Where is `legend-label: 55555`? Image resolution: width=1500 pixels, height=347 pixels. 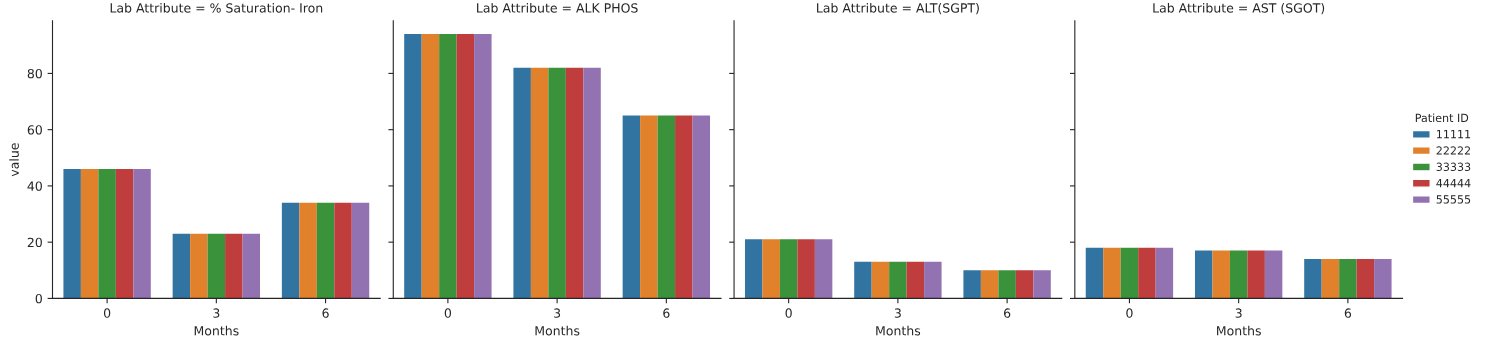
legend-label: 55555 is located at coordinates (1453, 199).